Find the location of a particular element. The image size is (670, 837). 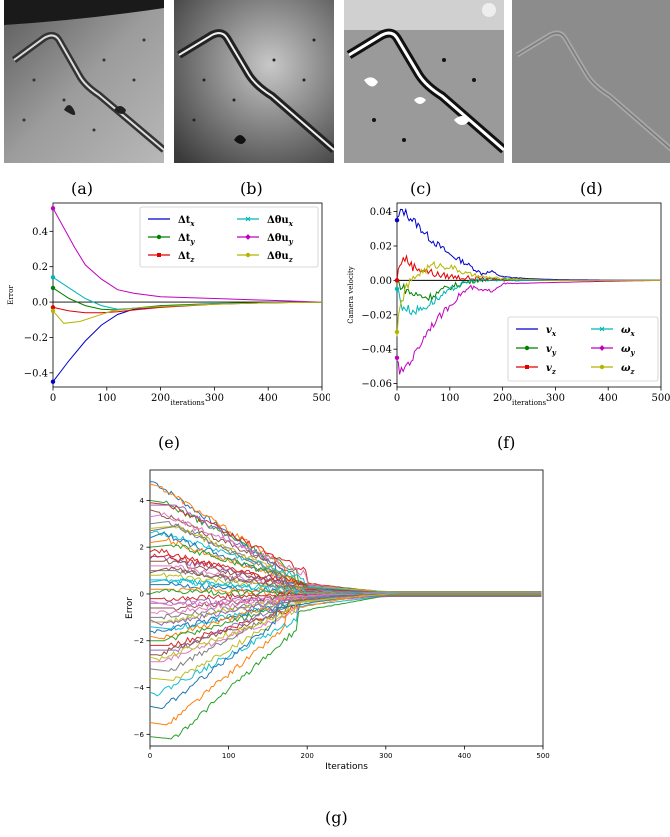

photo-d is located at coordinates (591, 81).